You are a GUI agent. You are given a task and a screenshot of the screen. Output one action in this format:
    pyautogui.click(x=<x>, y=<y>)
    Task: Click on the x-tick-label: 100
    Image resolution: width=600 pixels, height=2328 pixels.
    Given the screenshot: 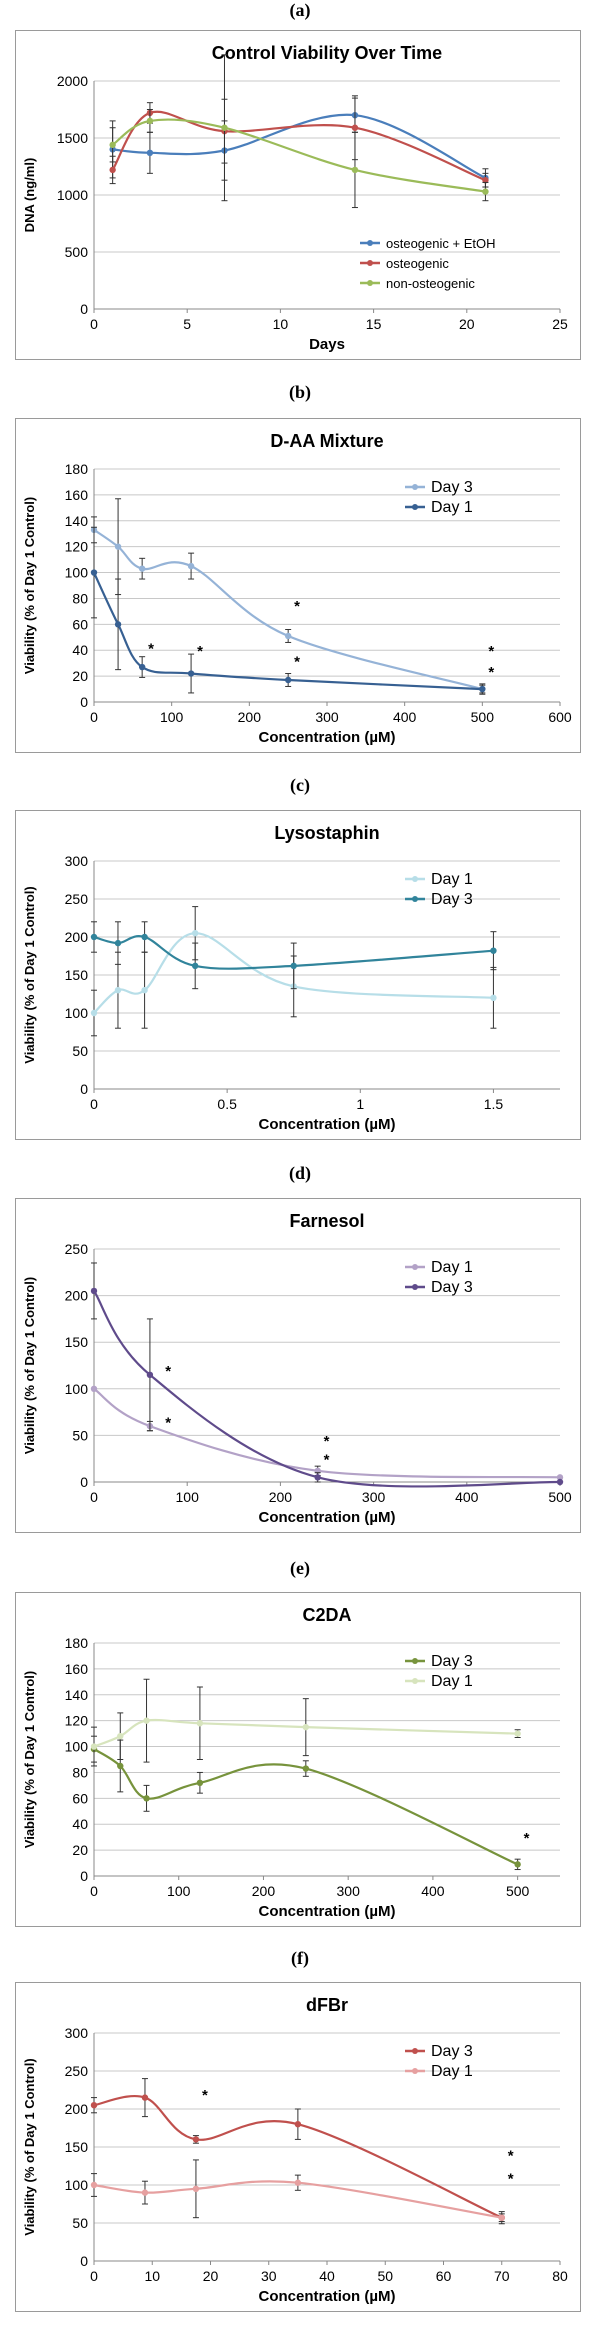 What is the action you would take?
    pyautogui.click(x=179, y=1891)
    